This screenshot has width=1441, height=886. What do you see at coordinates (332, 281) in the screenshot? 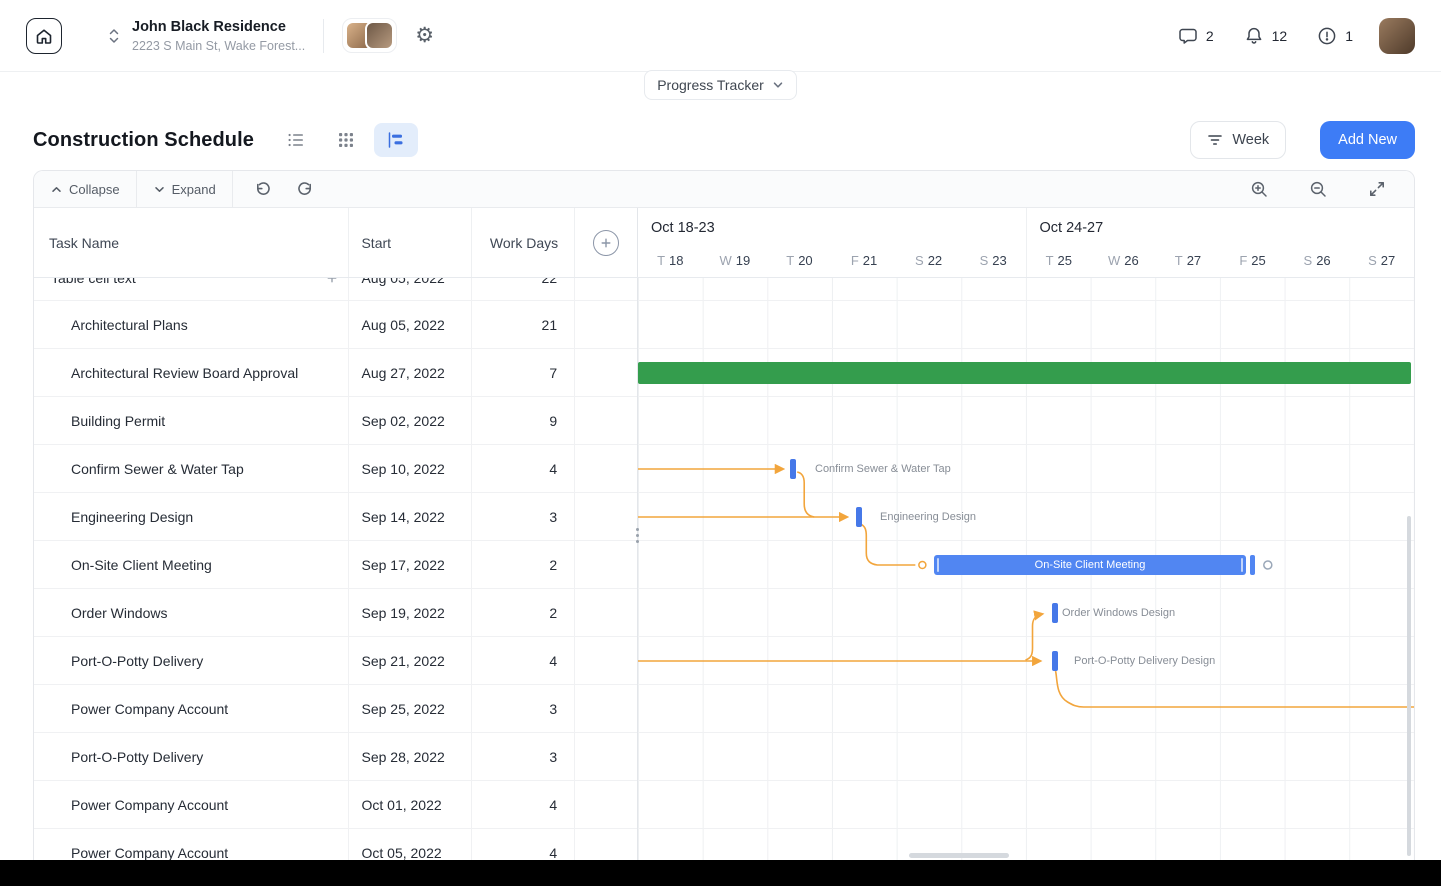
I see `row-add-icon` at bounding box center [332, 281].